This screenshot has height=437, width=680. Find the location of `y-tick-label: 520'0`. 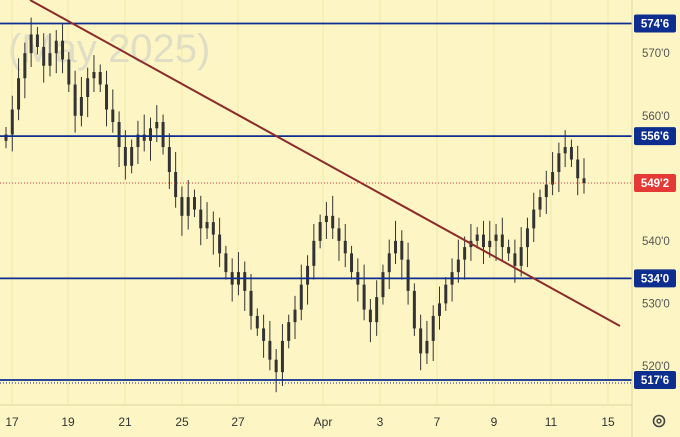

y-tick-label: 520'0 is located at coordinates (656, 367).